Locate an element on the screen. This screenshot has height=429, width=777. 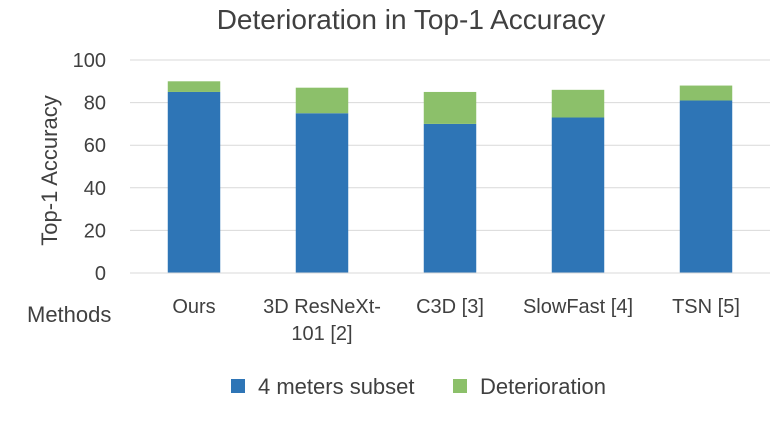
x-tick-label: SlowFast [4] is located at coordinates (578, 307).